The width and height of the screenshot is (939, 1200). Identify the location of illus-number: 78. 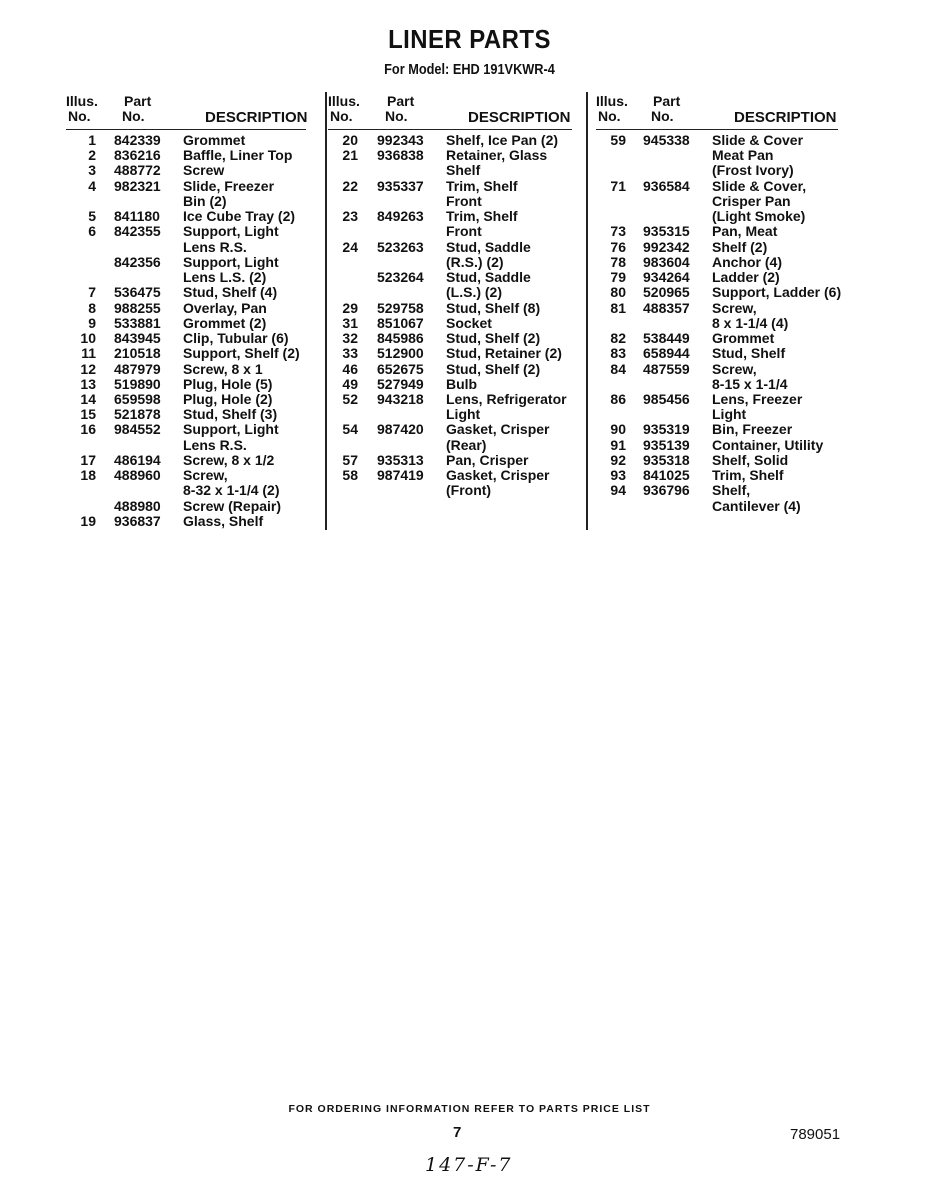
(618, 261).